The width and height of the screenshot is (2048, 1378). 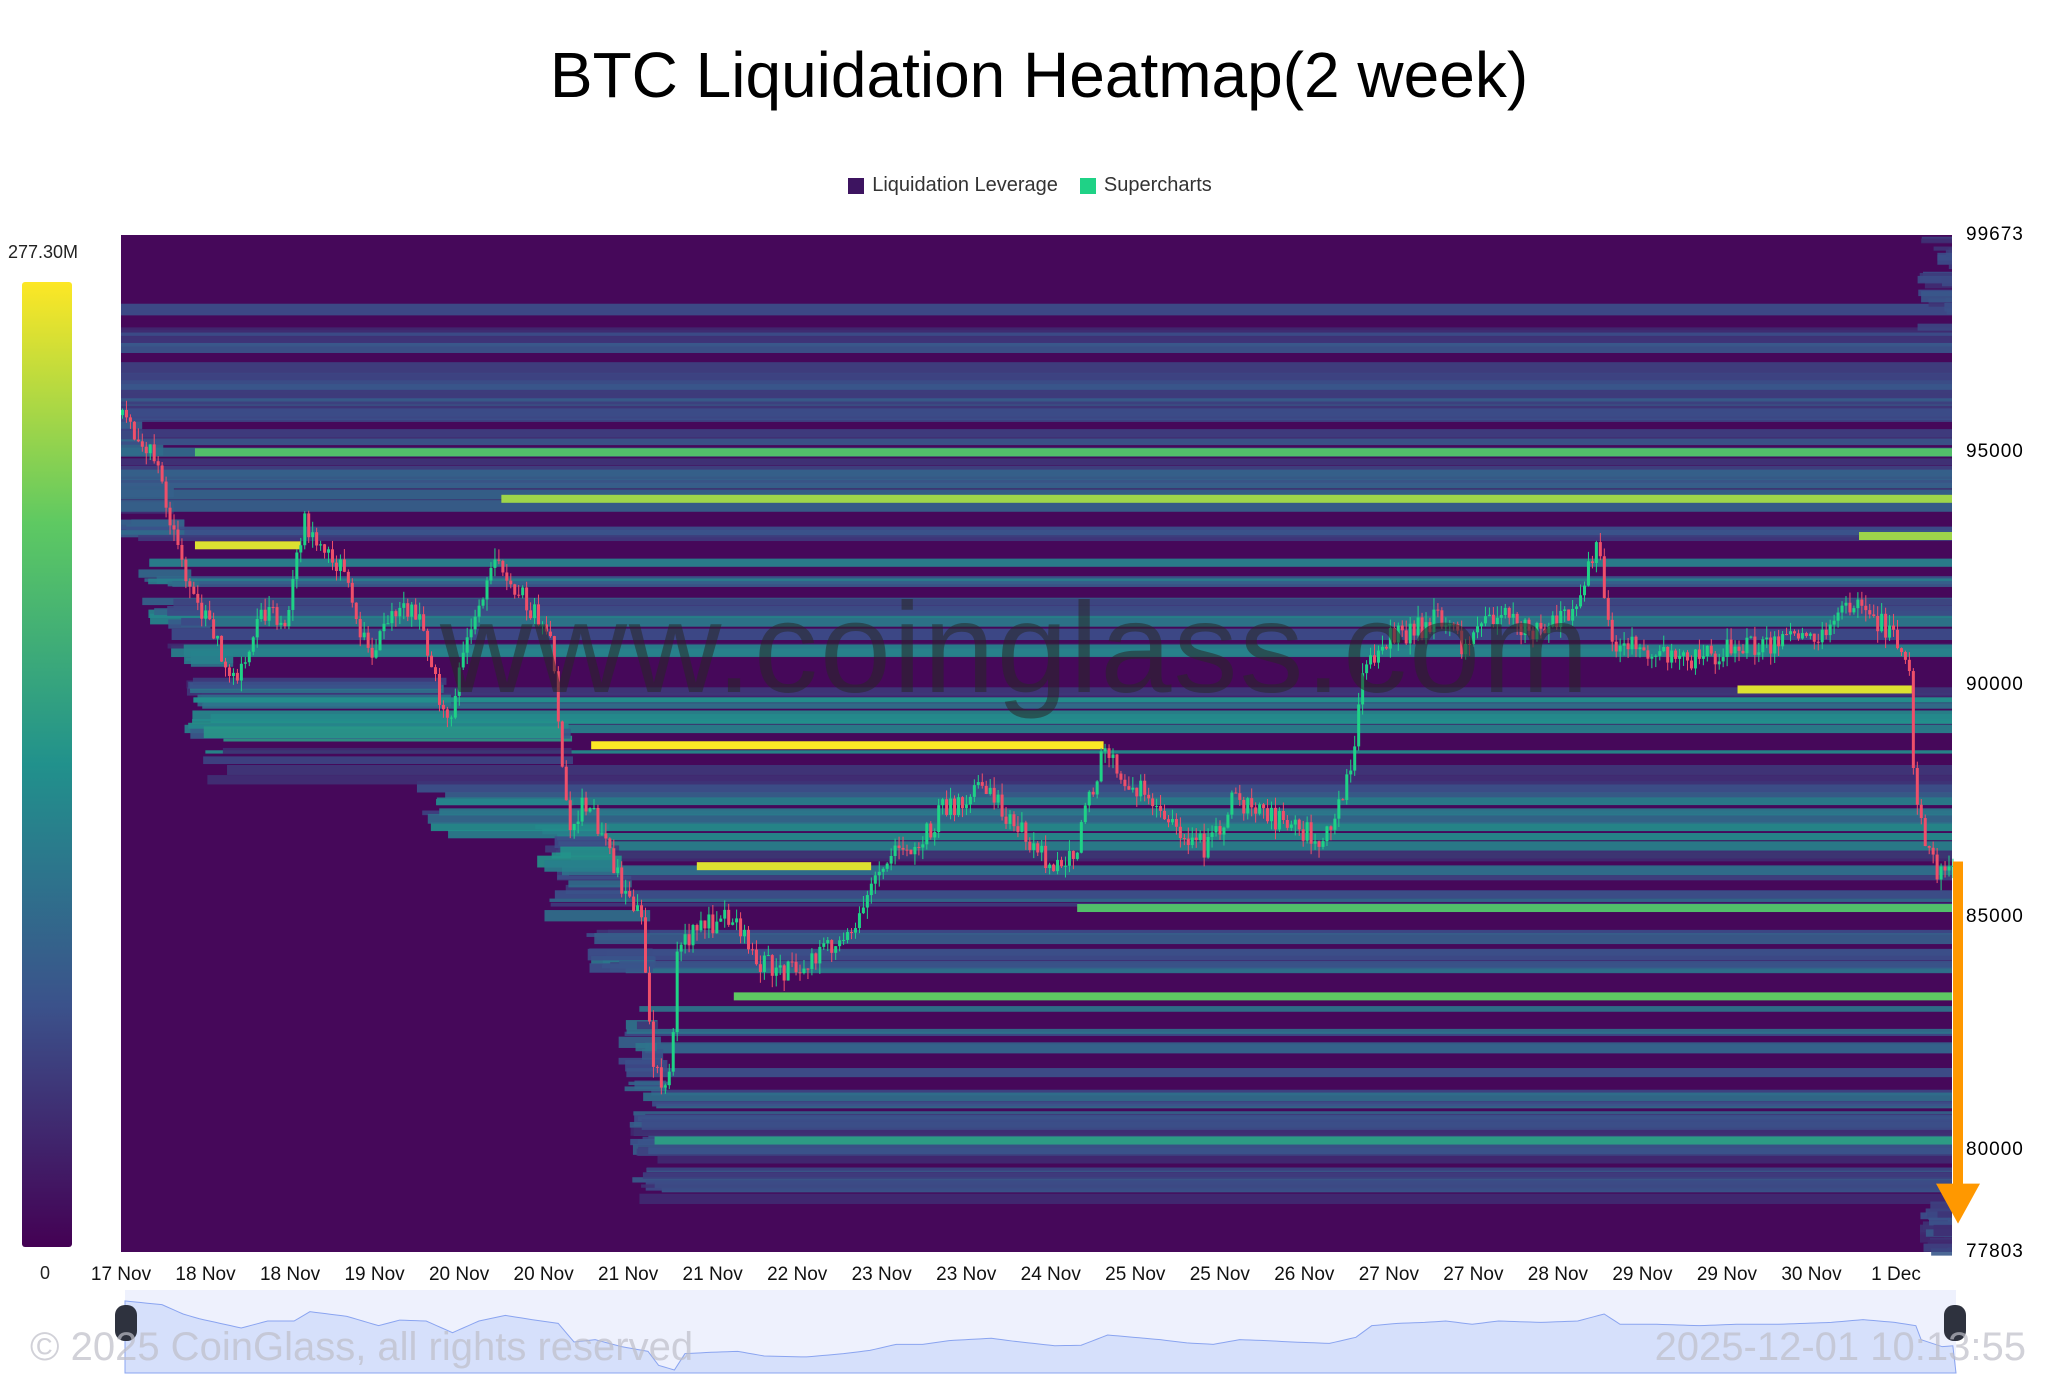 I want to click on colorbar, so click(x=47, y=764).